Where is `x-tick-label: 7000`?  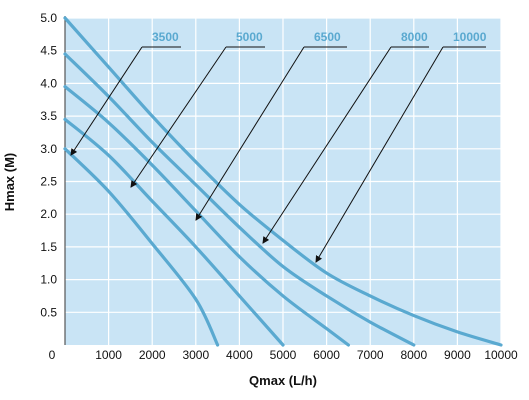 x-tick-label: 7000 is located at coordinates (370, 355).